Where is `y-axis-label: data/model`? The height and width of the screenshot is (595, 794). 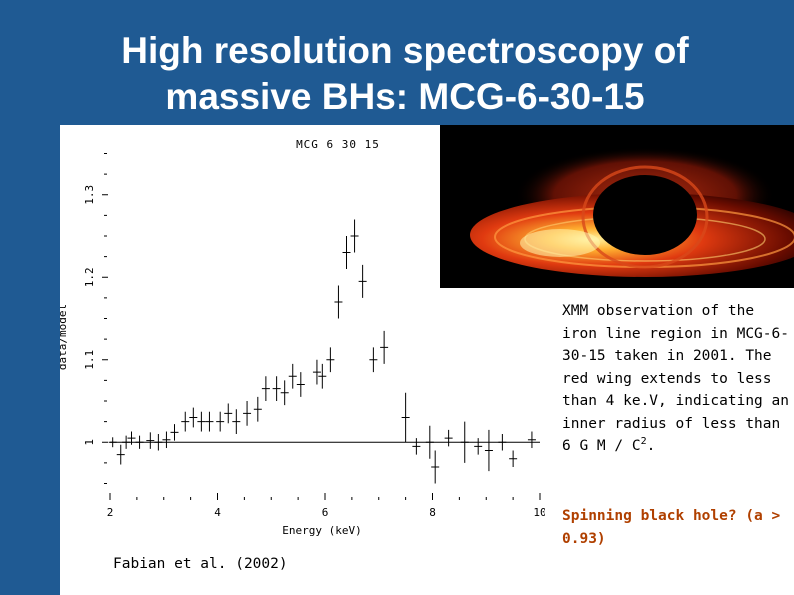 y-axis-label: data/model is located at coordinates (64, 337).